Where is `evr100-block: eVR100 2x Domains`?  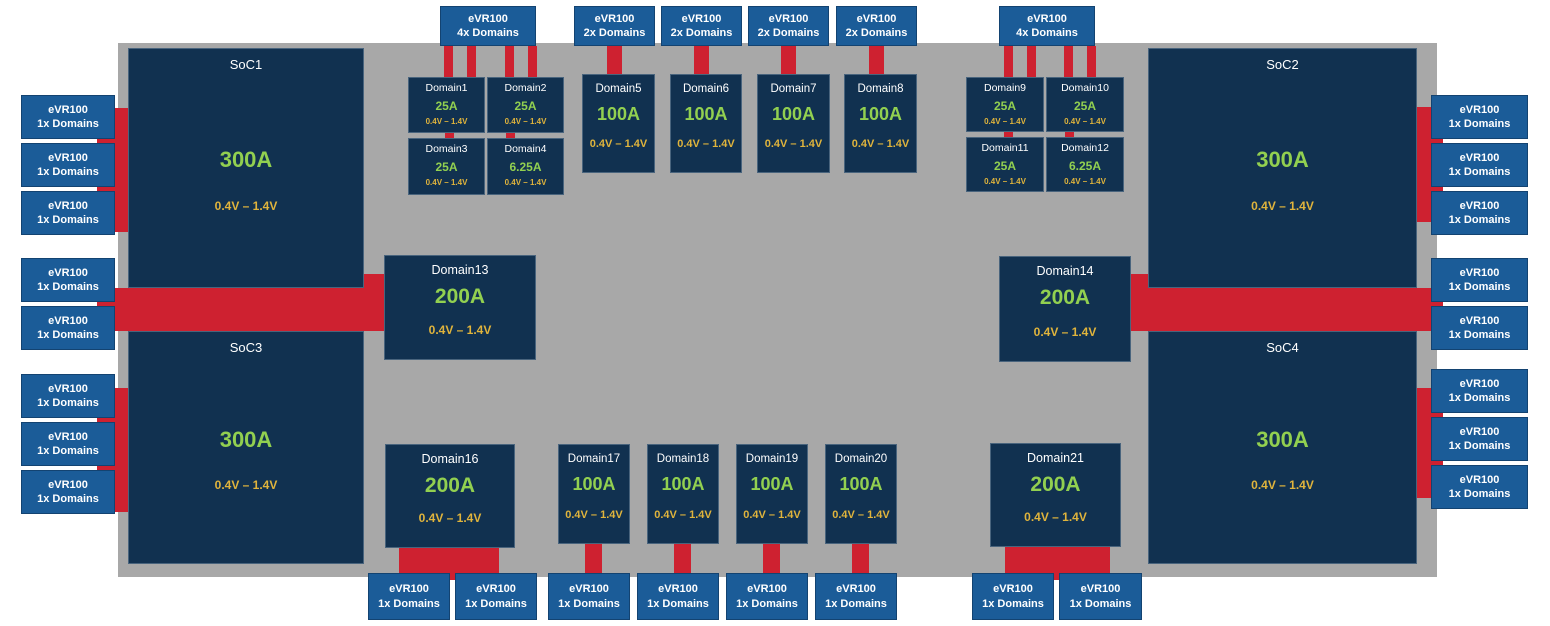 evr100-block: eVR100 2x Domains is located at coordinates (876, 26).